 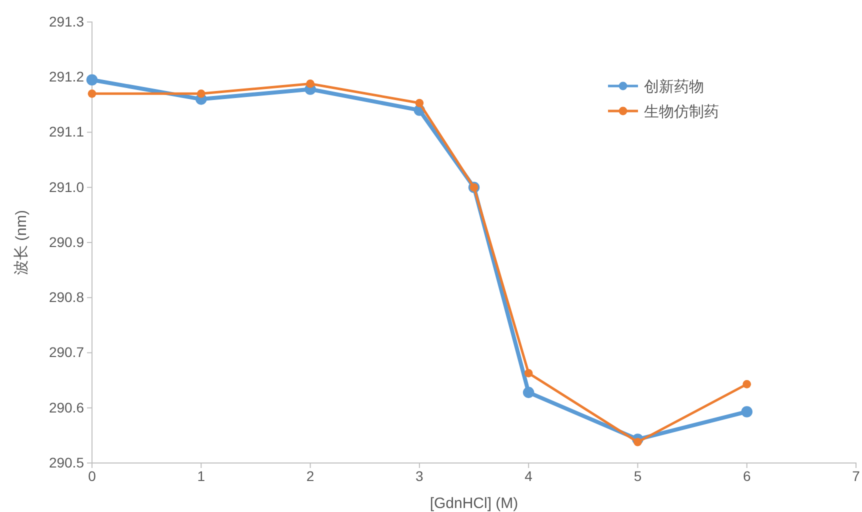 What do you see at coordinates (66, 21) in the screenshot?
I see `y-tick-label: 291.3` at bounding box center [66, 21].